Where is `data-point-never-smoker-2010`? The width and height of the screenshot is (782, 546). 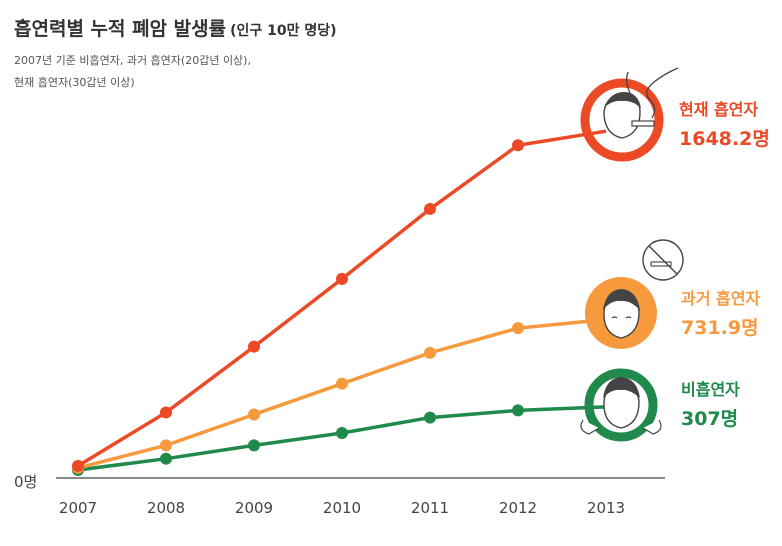 data-point-never-smoker-2010 is located at coordinates (342, 433).